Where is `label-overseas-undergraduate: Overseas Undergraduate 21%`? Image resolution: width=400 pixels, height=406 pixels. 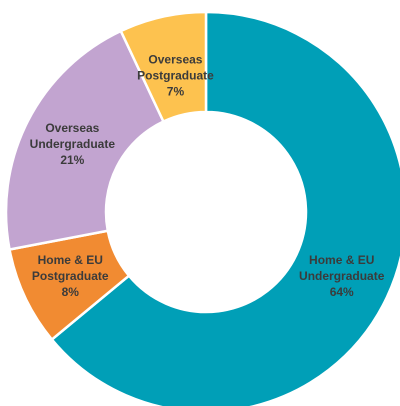
label-overseas-undergraduate: Overseas Undergraduate 21% is located at coordinates (73, 144).